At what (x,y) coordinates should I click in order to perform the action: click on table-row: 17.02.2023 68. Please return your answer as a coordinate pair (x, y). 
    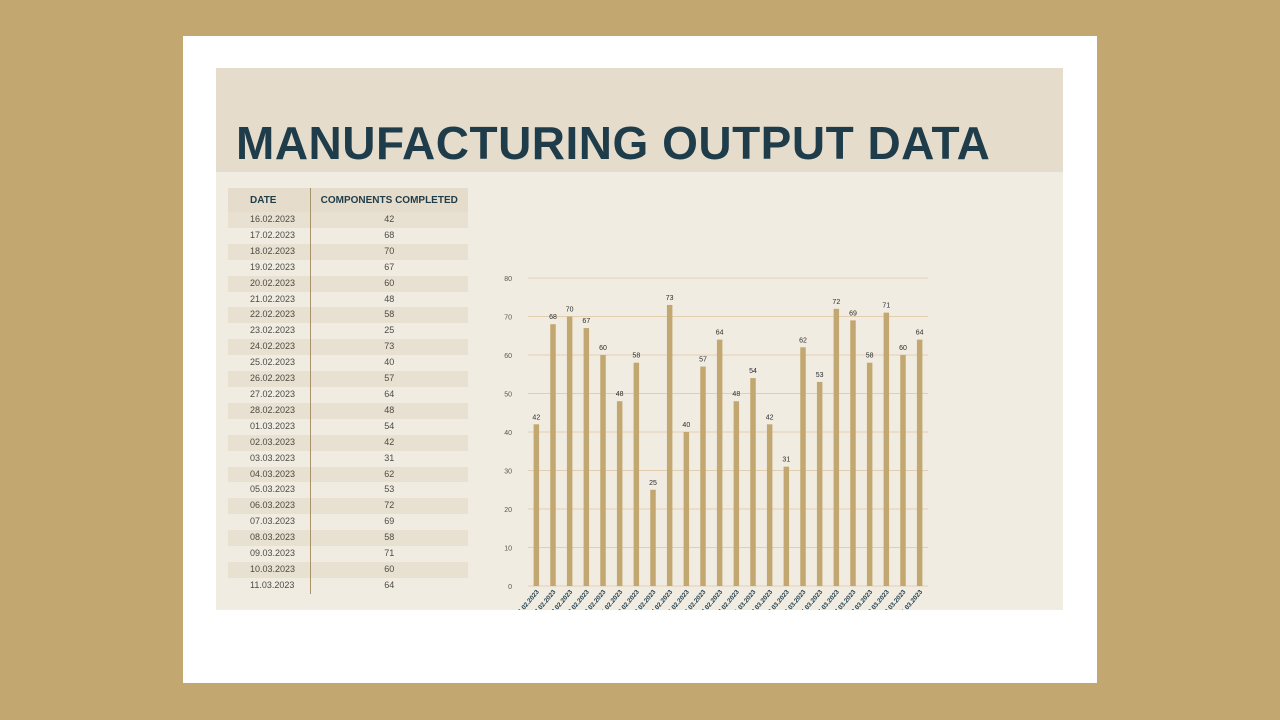
    Looking at the image, I should click on (348, 235).